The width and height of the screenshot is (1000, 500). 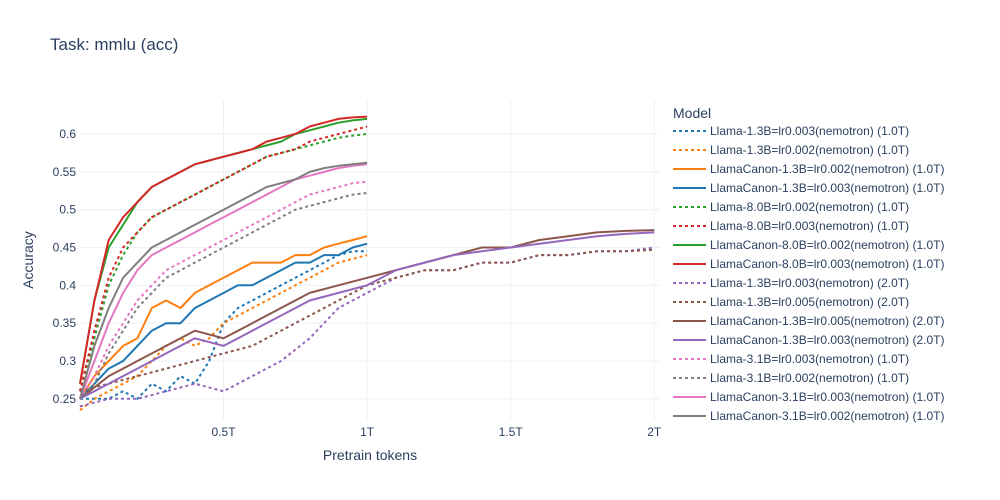 I want to click on legend-item: Llama-3.1B=lr0.002(nemotron) (1.0T), so click(x=791, y=378).